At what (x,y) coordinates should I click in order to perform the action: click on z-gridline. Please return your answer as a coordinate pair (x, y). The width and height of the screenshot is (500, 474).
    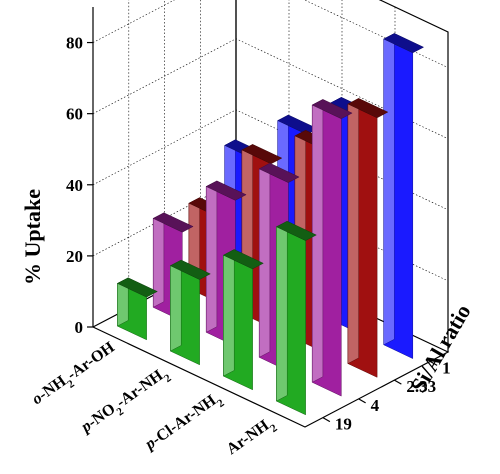
    Looking at the image, I should click on (270, 34).